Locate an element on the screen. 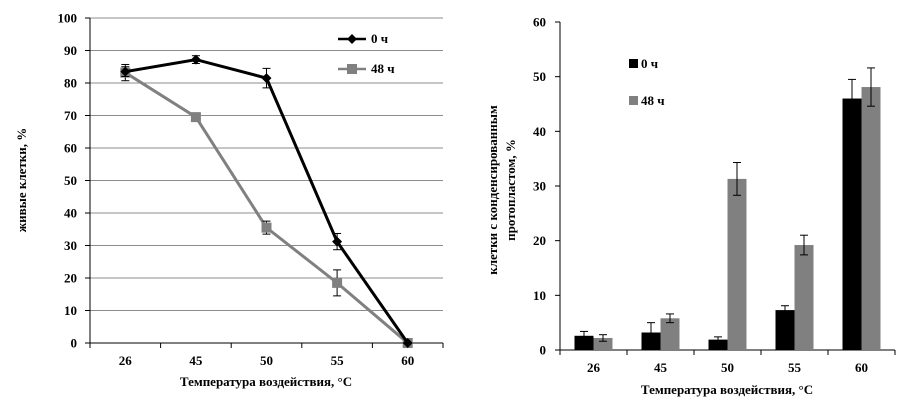 This screenshot has width=917, height=412. bar-chart-y-tick-label: 10 is located at coordinates (539, 295).